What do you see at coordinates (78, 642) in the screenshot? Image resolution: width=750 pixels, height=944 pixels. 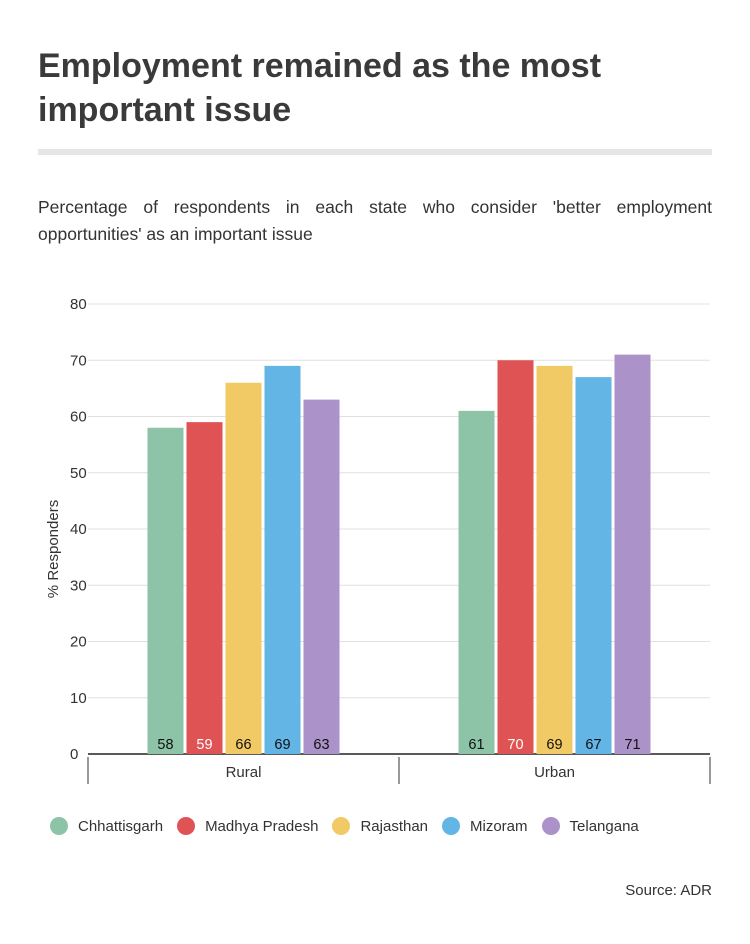 I see `y-tick-label: 20` at bounding box center [78, 642].